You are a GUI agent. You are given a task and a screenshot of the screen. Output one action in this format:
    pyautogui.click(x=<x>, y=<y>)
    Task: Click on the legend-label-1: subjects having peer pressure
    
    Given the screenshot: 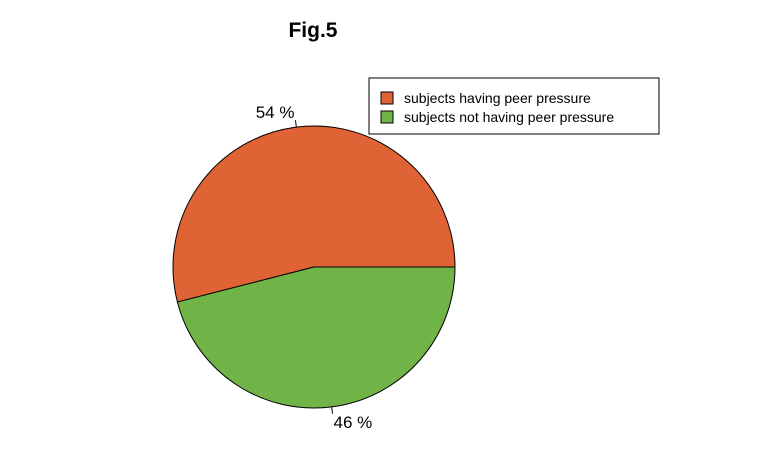 What is the action you would take?
    pyautogui.click(x=497, y=98)
    